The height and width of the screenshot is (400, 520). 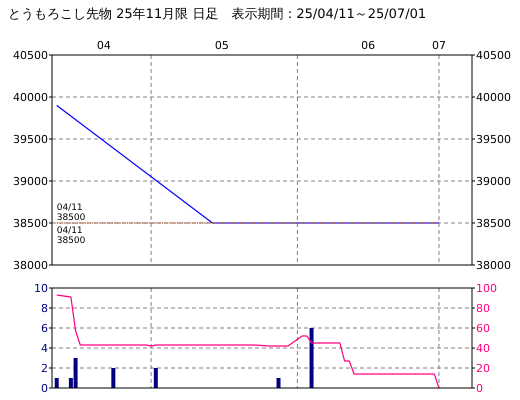 I want to click on y-tick-label: 40500, so click(x=30, y=55).